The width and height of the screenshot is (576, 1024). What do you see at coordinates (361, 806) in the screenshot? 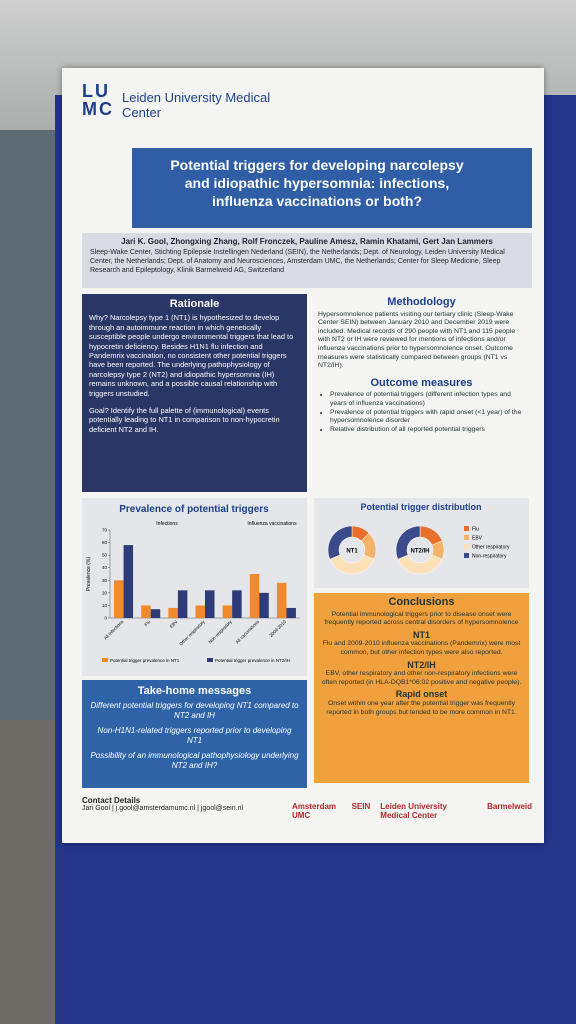
I see `partner: SEIN` at bounding box center [361, 806].